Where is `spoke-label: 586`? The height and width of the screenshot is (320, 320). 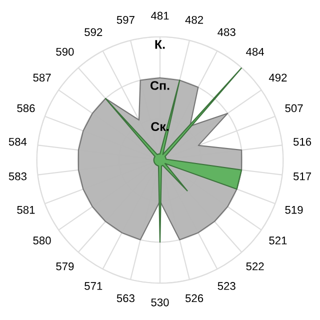 spoke-label: 586 is located at coordinates (26, 108).